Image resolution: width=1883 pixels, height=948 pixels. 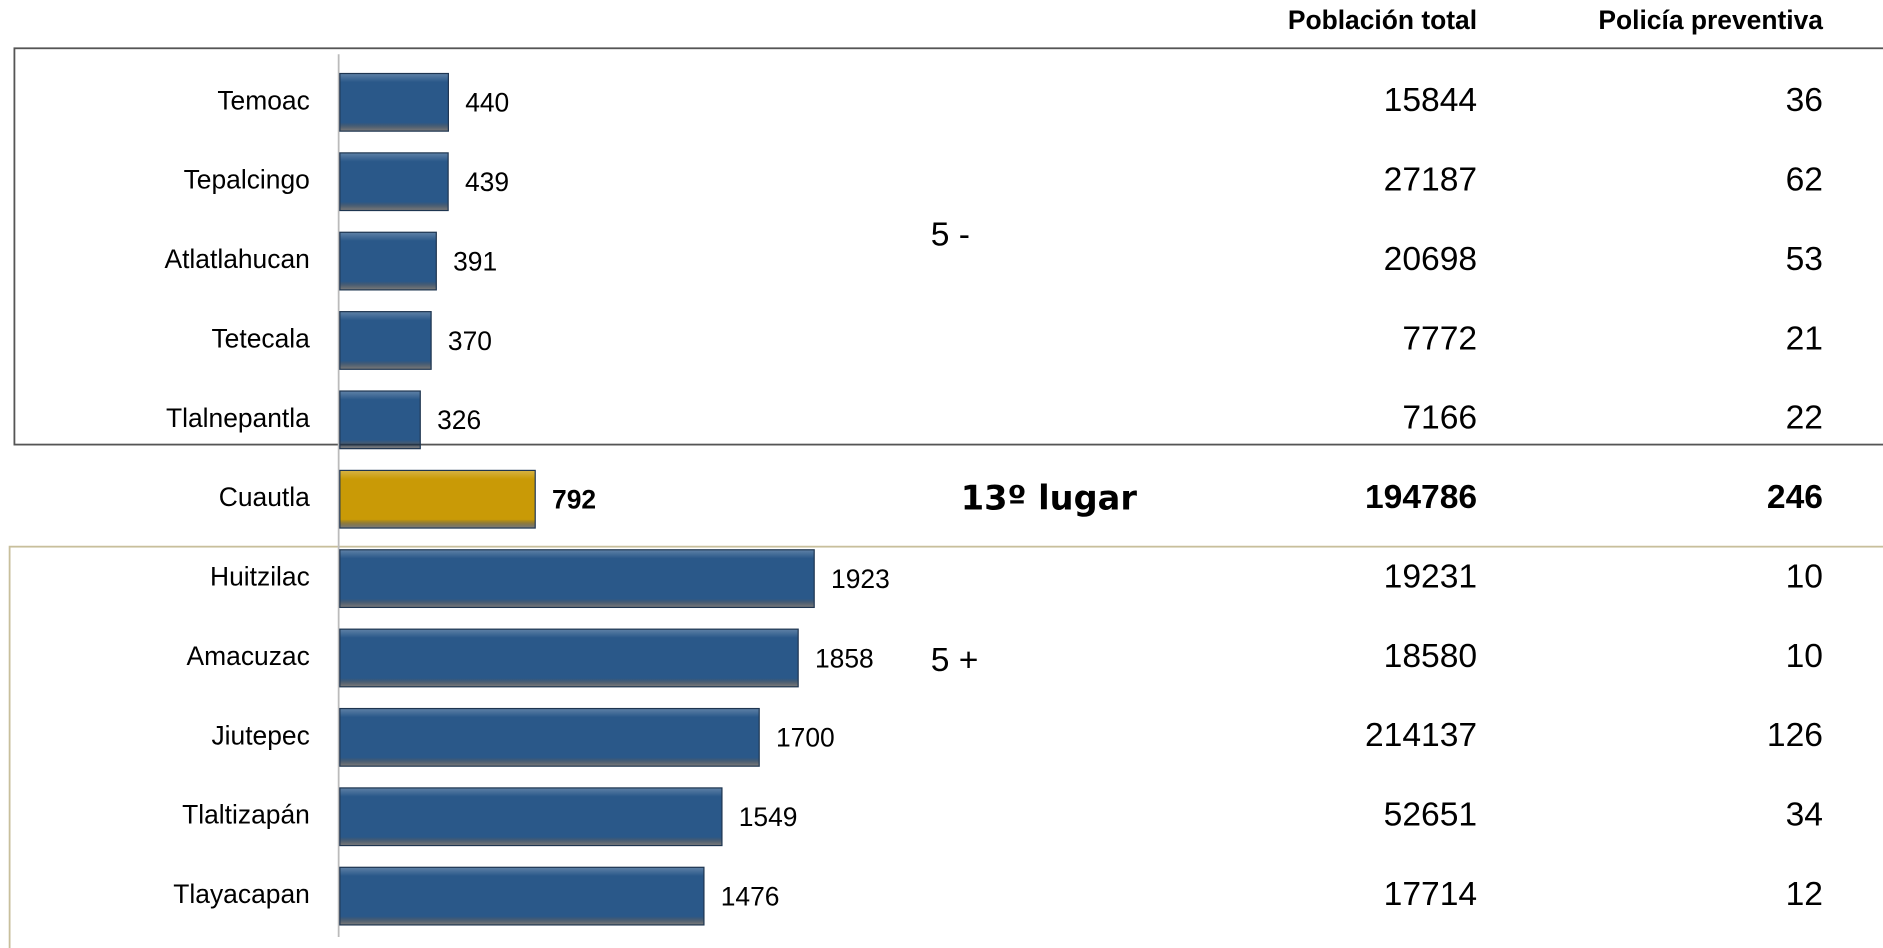 What do you see at coordinates (260, 577) in the screenshot?
I see `category-label: Huitzilac` at bounding box center [260, 577].